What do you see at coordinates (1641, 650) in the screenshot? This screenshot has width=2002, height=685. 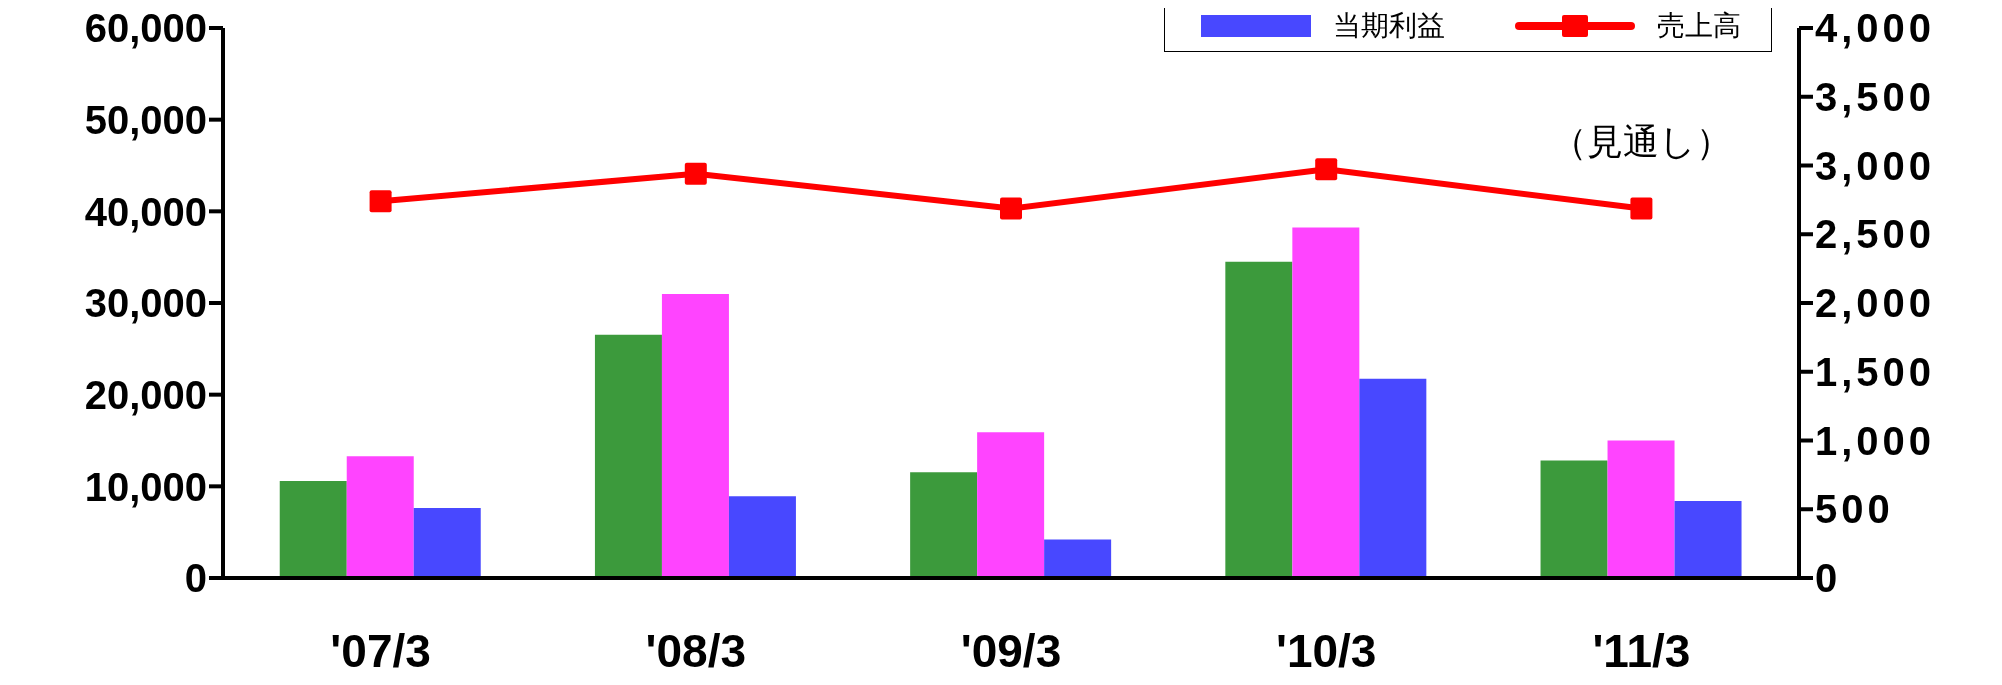 I see `x-tick-label: '11/3` at bounding box center [1641, 650].